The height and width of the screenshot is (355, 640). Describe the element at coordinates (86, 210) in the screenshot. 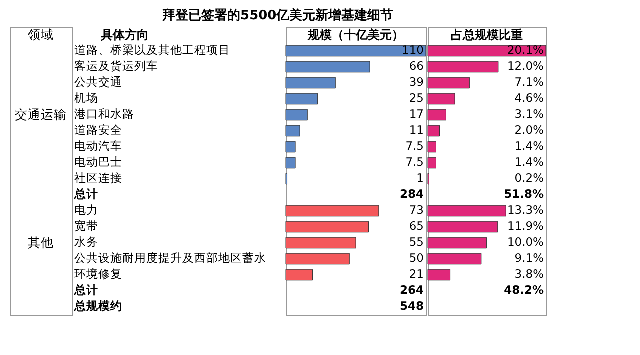

I see `y-tick-label: 电力` at that location.